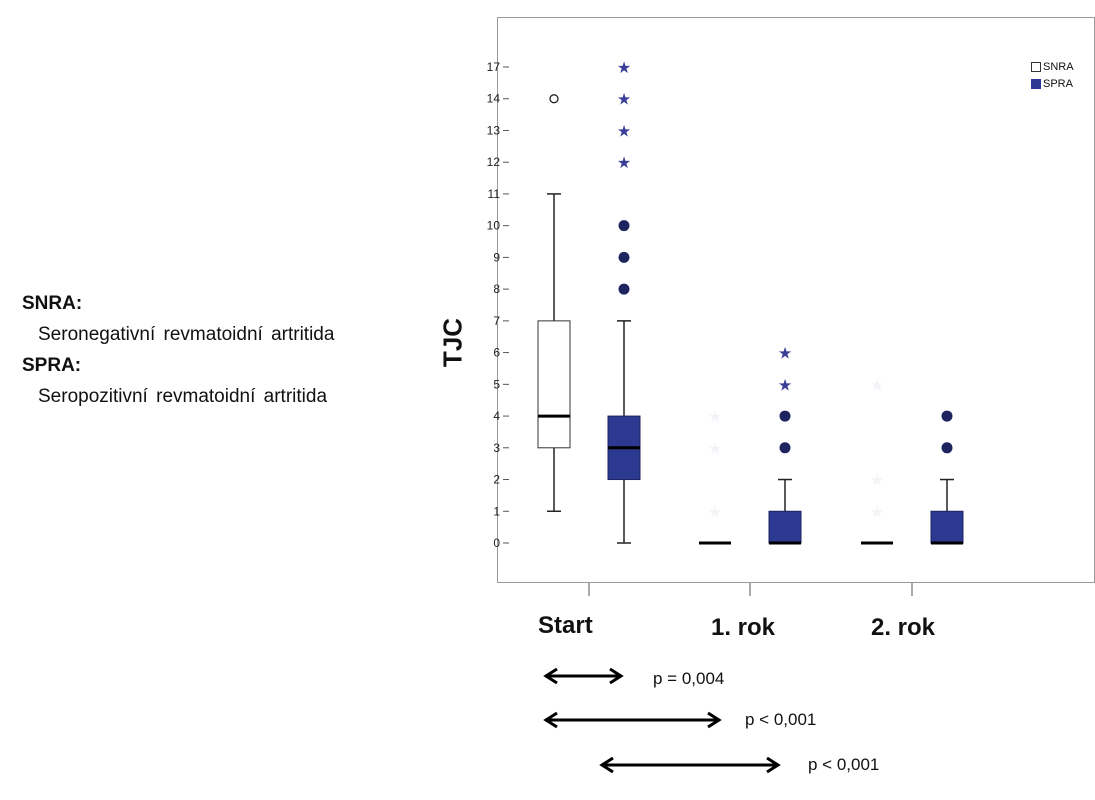 Image resolution: width=1095 pixels, height=800 pixels. What do you see at coordinates (781, 719) in the screenshot?
I see `p-value-1-rok: p < 0,001` at bounding box center [781, 719].